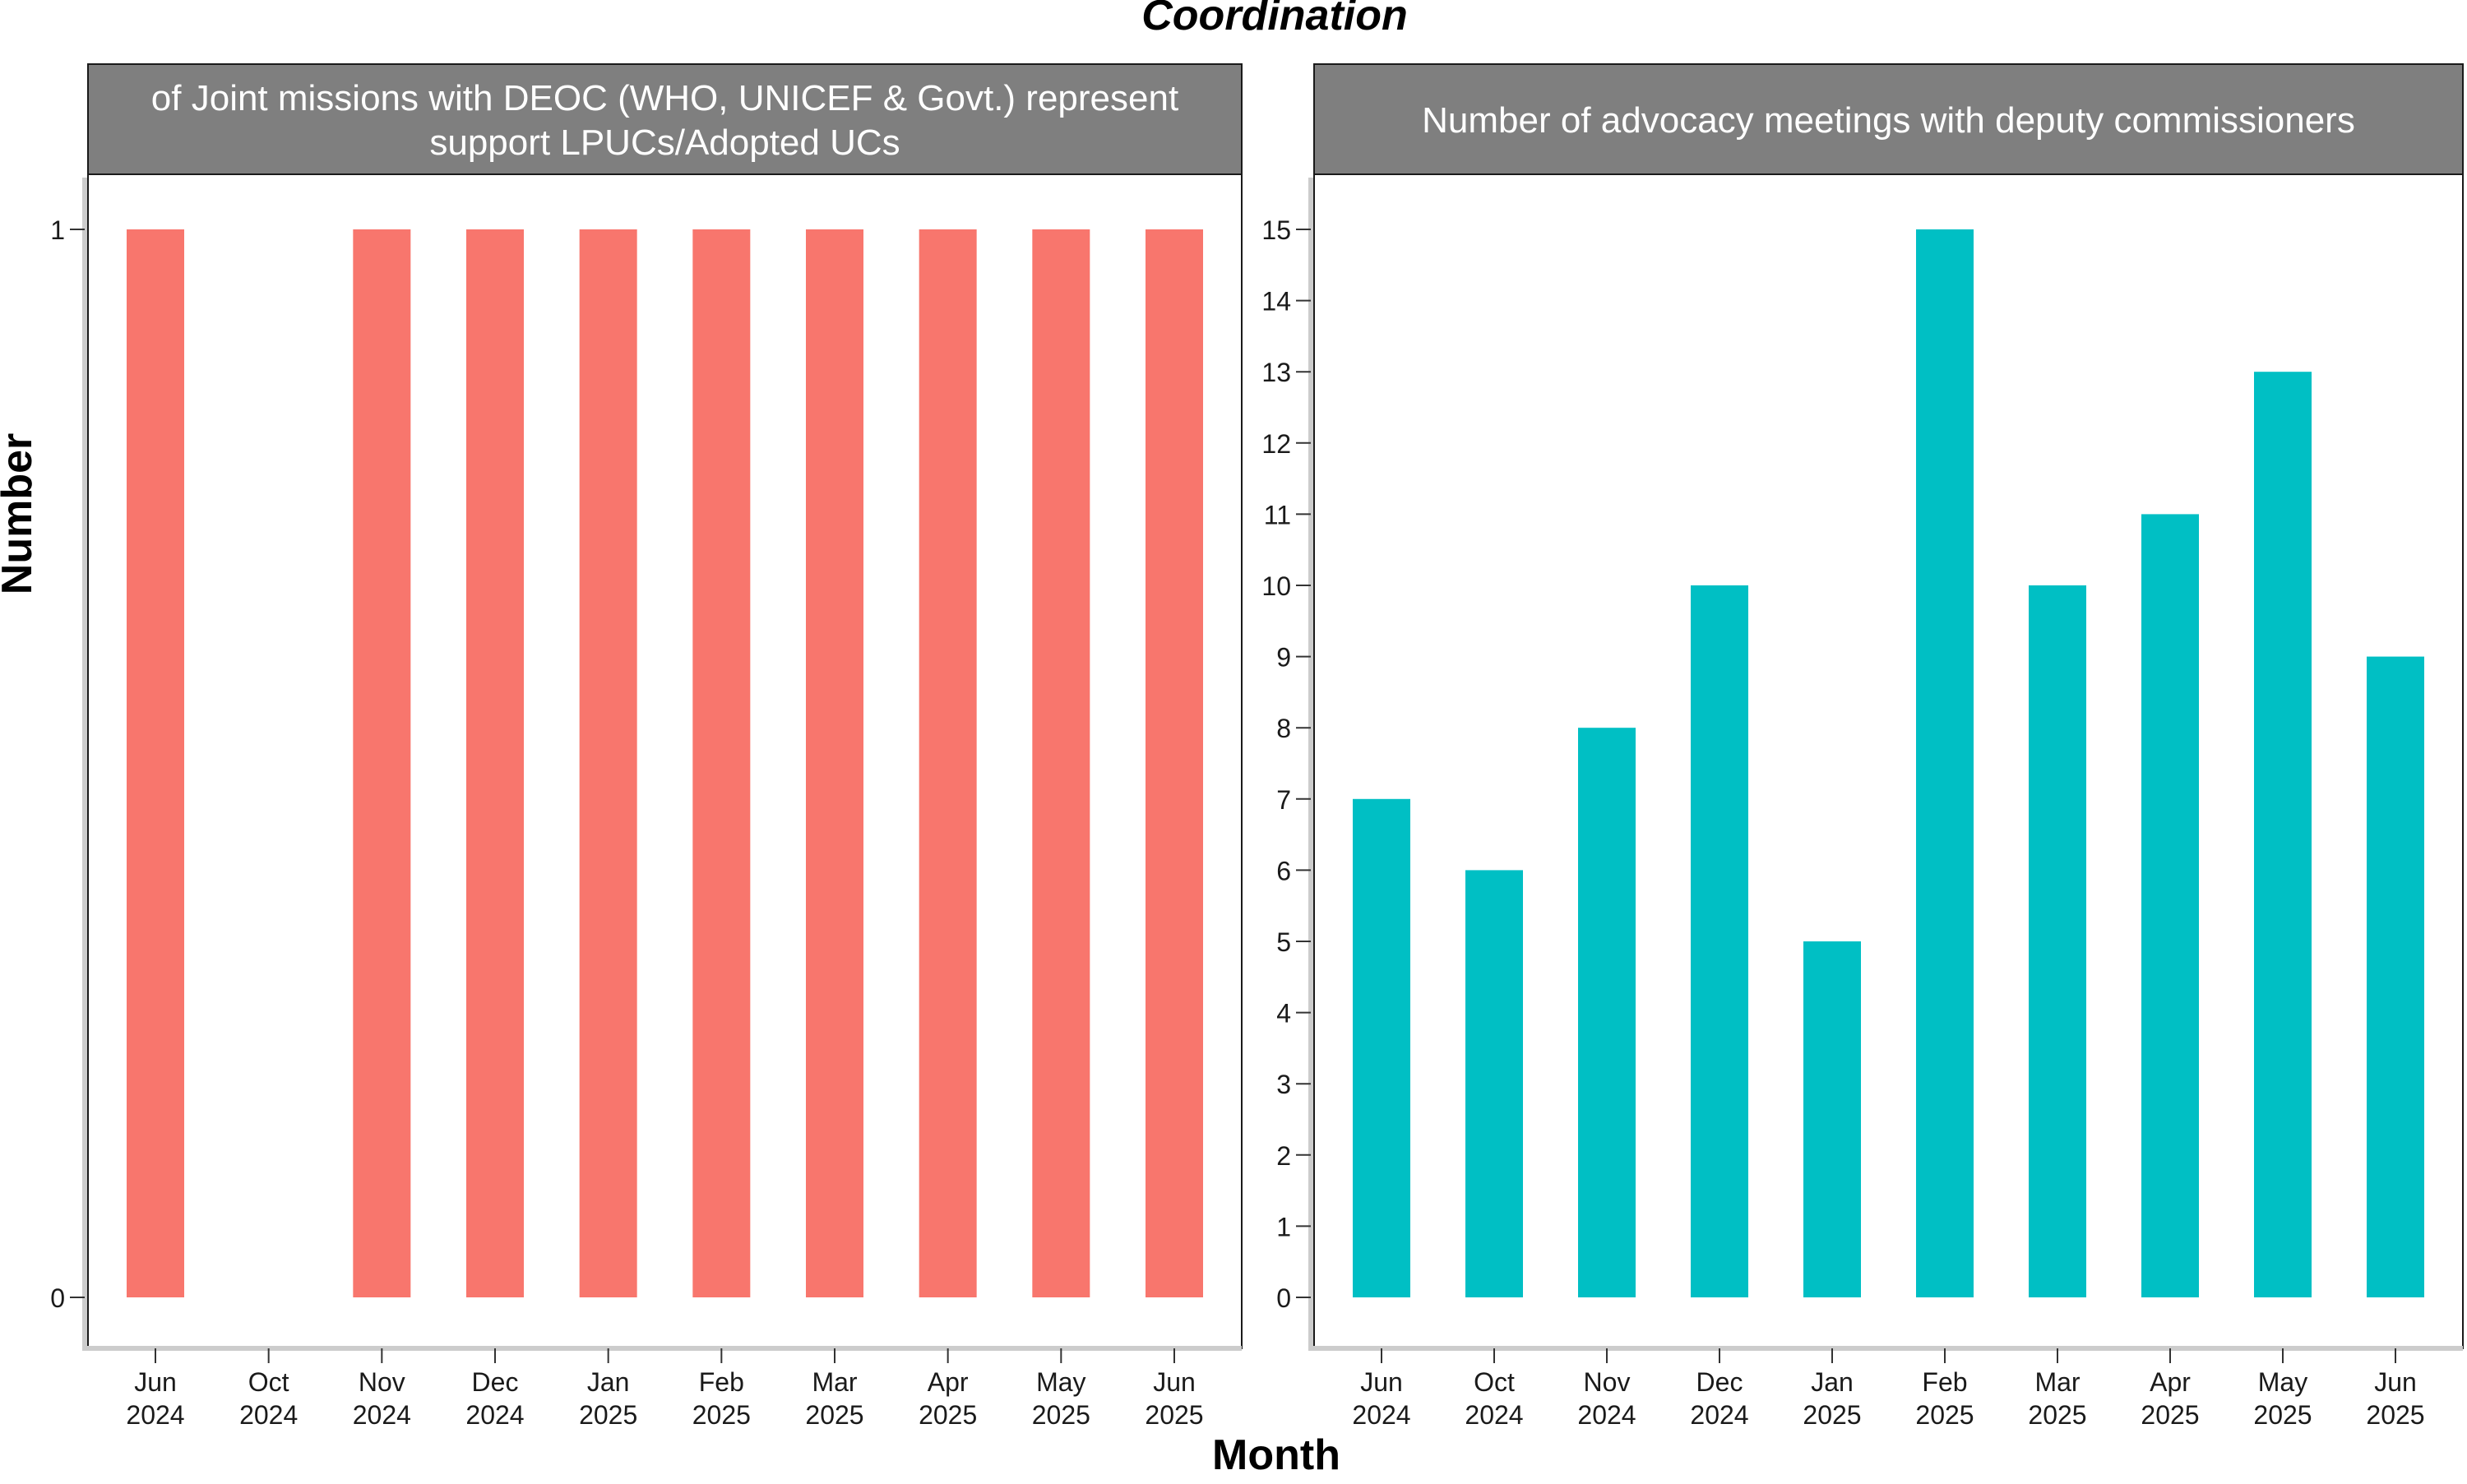 The width and height of the screenshot is (2467, 1484). What do you see at coordinates (268, 1382) in the screenshot?
I see `facet-1-x-tick-label-2-month: Oct` at bounding box center [268, 1382].